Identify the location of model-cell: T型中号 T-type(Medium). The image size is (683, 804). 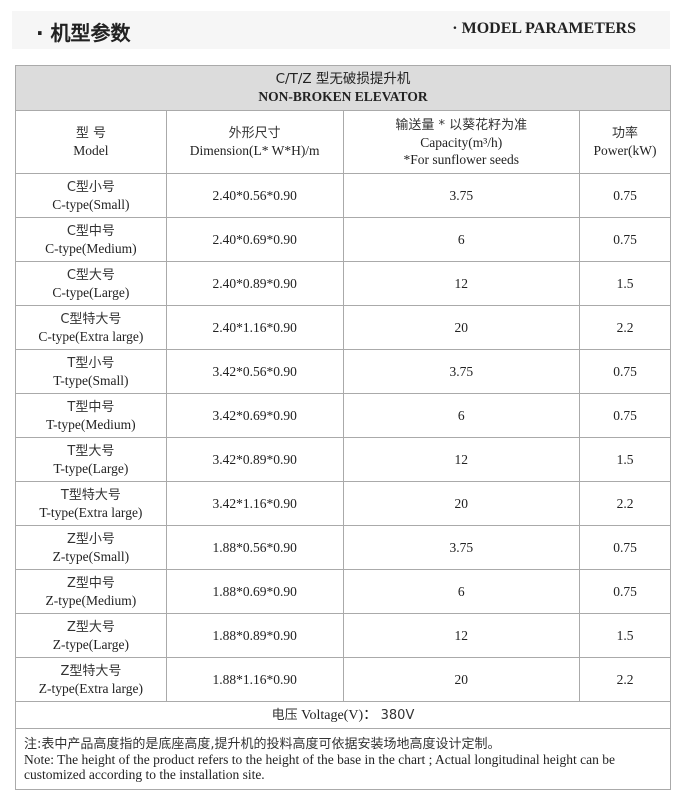
(91, 415).